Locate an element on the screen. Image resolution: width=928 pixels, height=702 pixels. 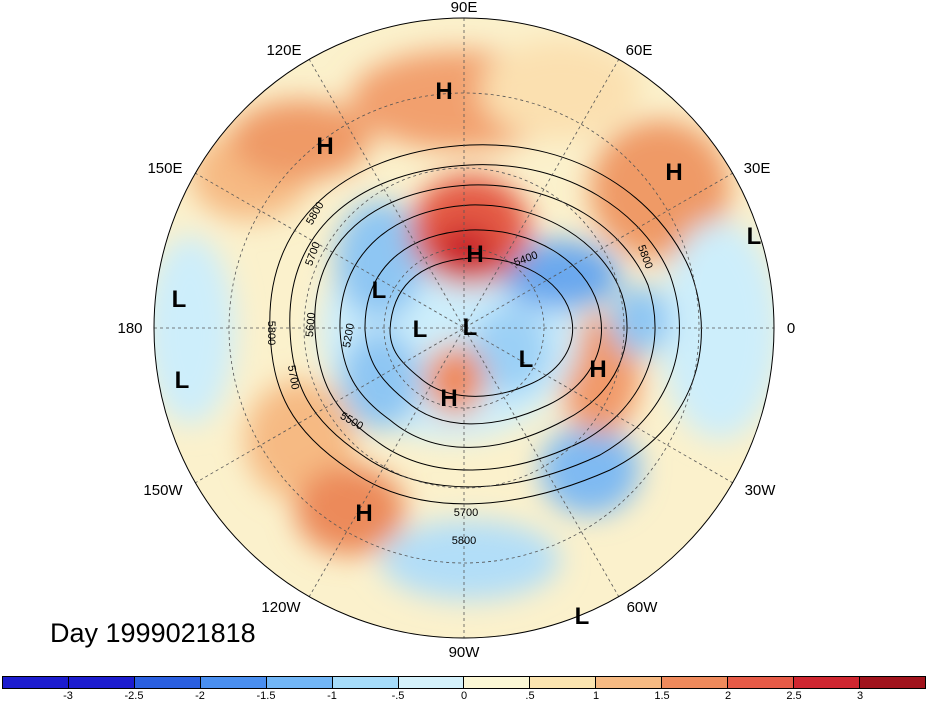
colorbar-tick-label: 1 is located at coordinates (596, 696).